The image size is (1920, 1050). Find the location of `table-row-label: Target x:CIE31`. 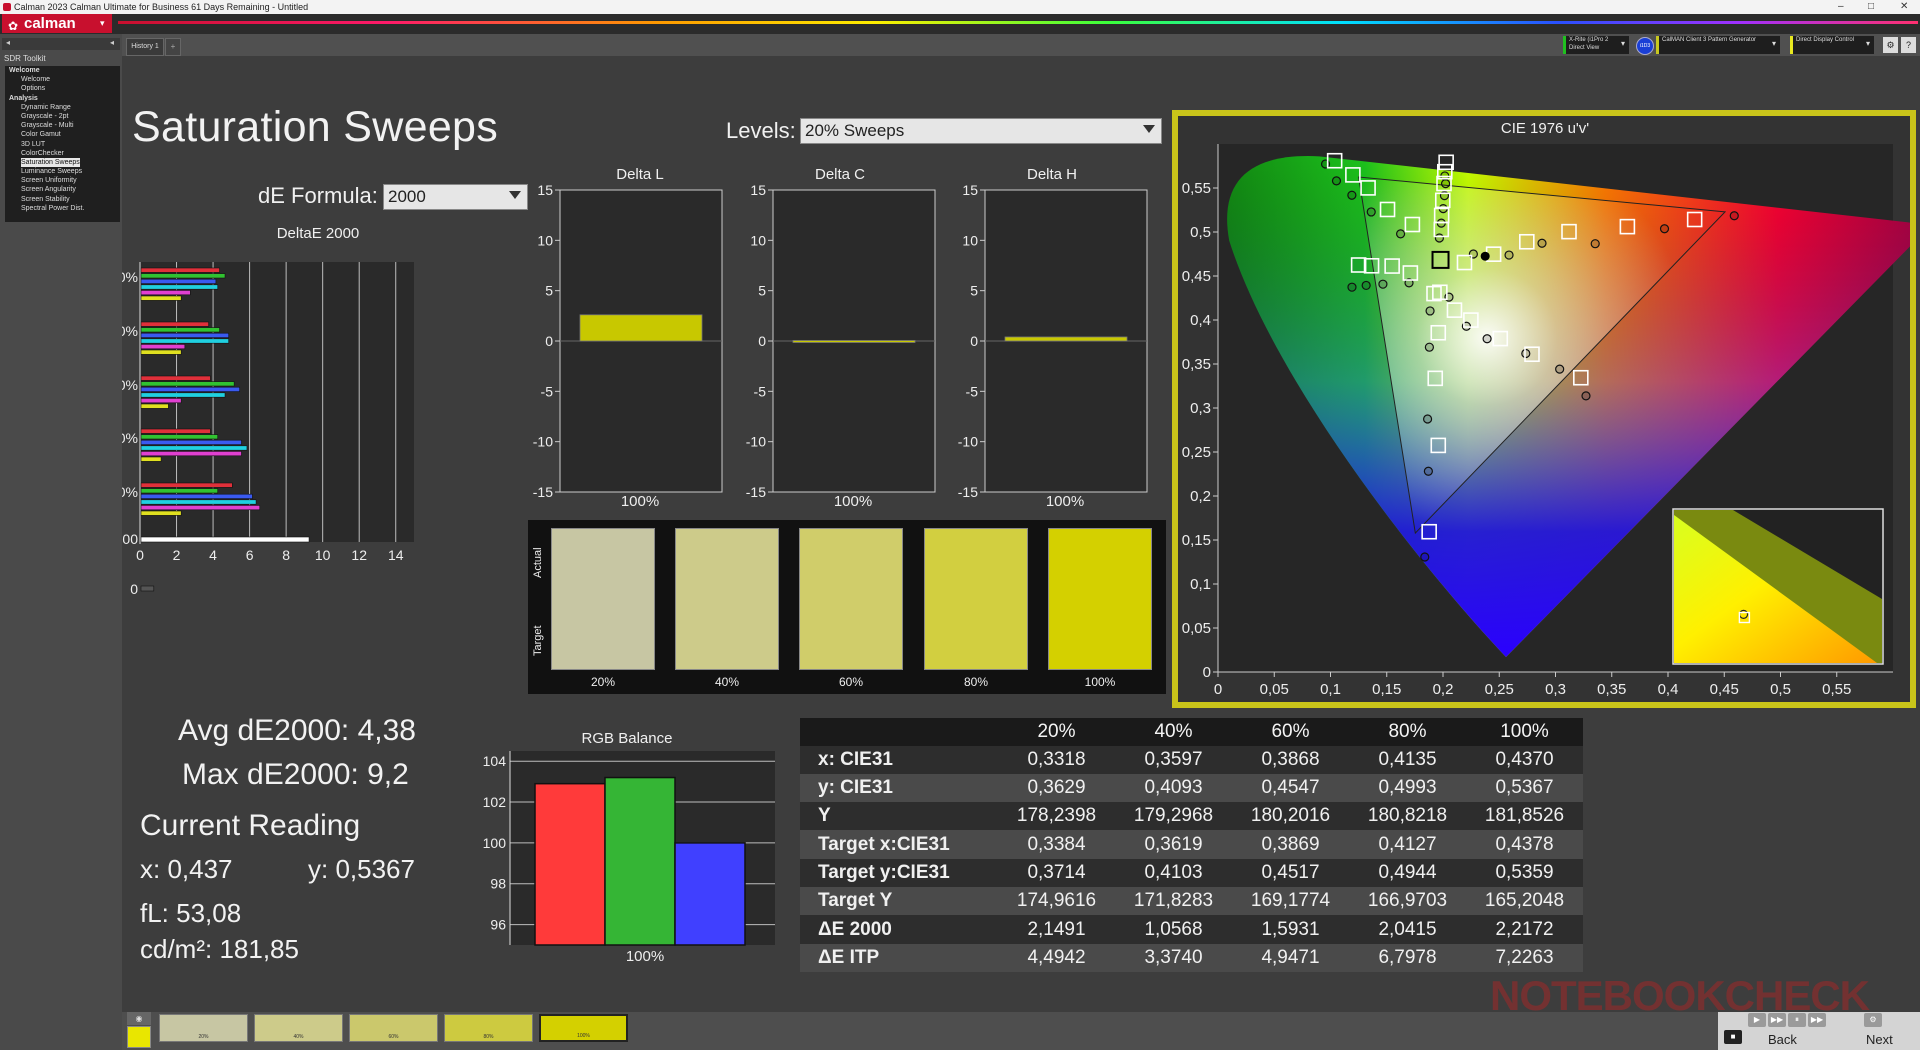

table-row-label: Target x:CIE31 is located at coordinates (899, 844).